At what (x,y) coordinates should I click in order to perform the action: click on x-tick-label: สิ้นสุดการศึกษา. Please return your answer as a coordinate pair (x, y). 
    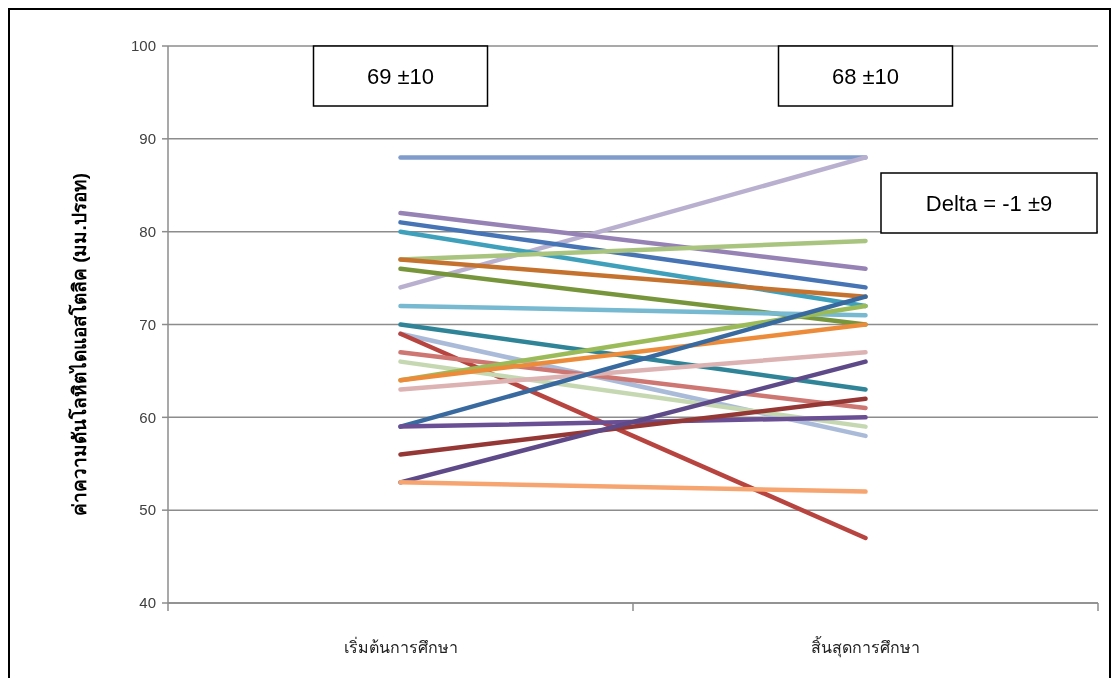
    Looking at the image, I should click on (865, 647).